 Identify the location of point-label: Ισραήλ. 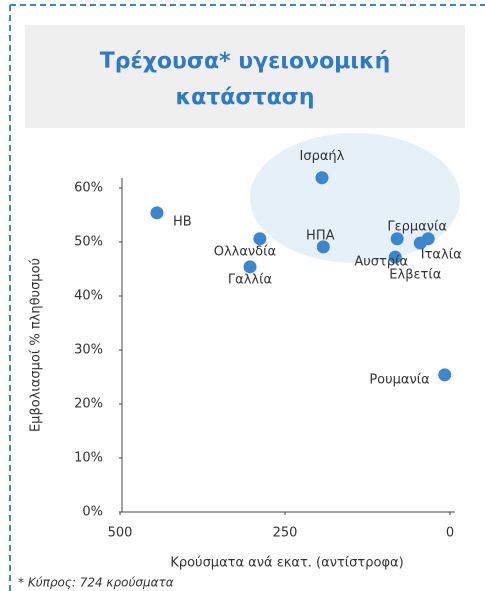
(322, 156).